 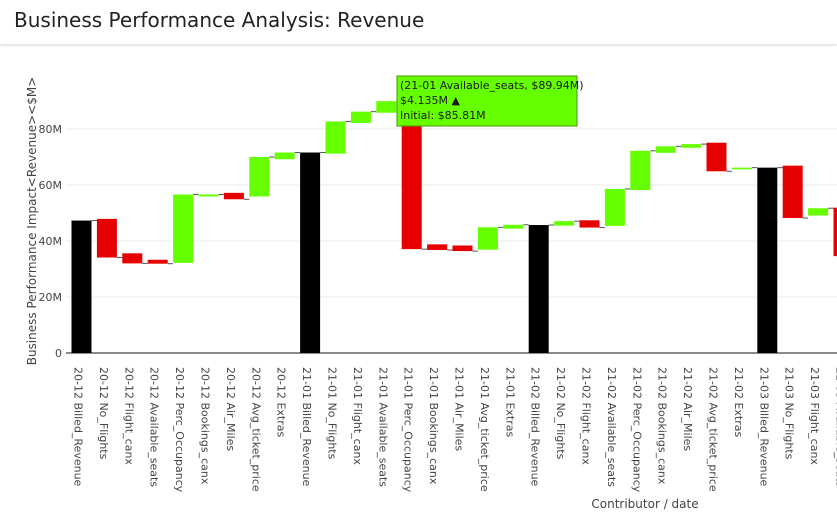 What do you see at coordinates (281, 402) in the screenshot?
I see `x-tick-label: 20-12 Extras` at bounding box center [281, 402].